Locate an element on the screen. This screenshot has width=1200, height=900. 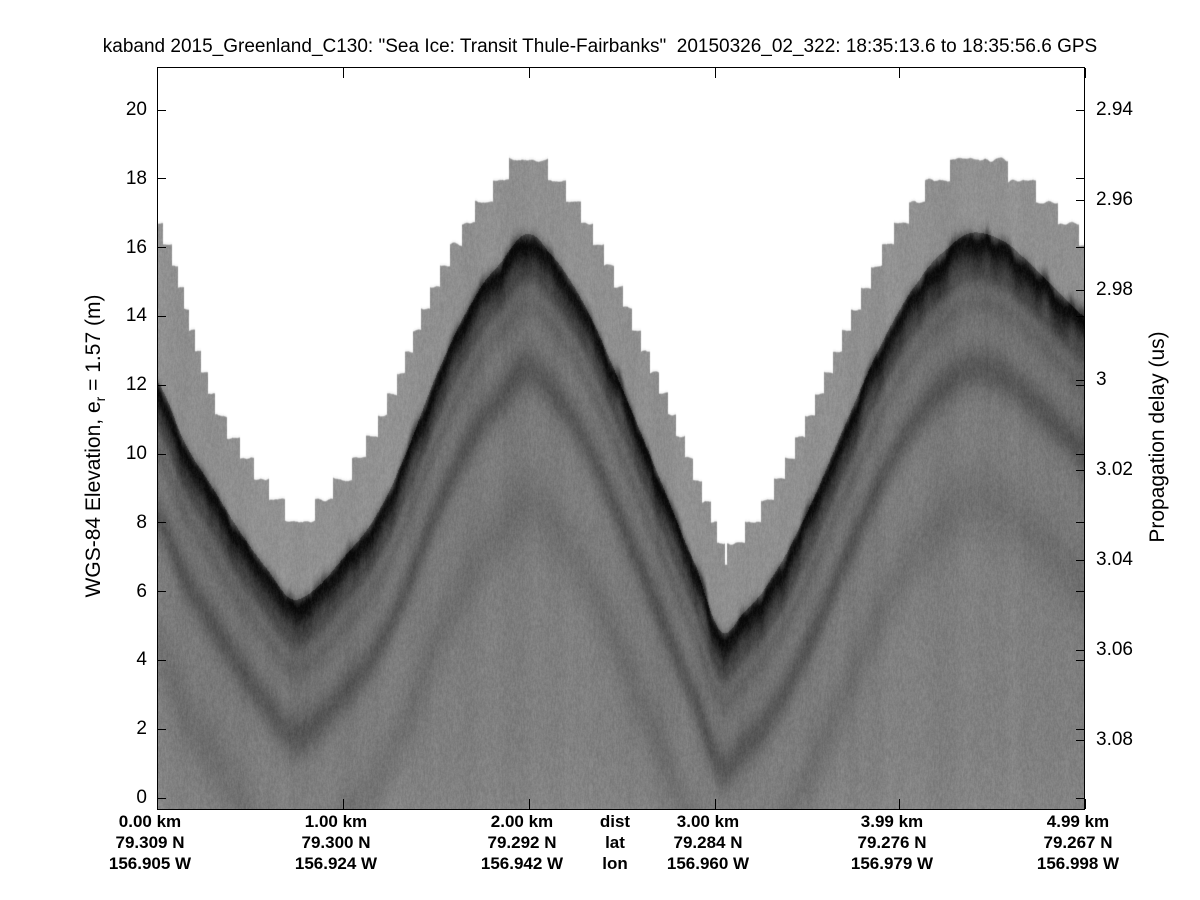
x-label-lat-3: 79.284 N is located at coordinates (708, 842).